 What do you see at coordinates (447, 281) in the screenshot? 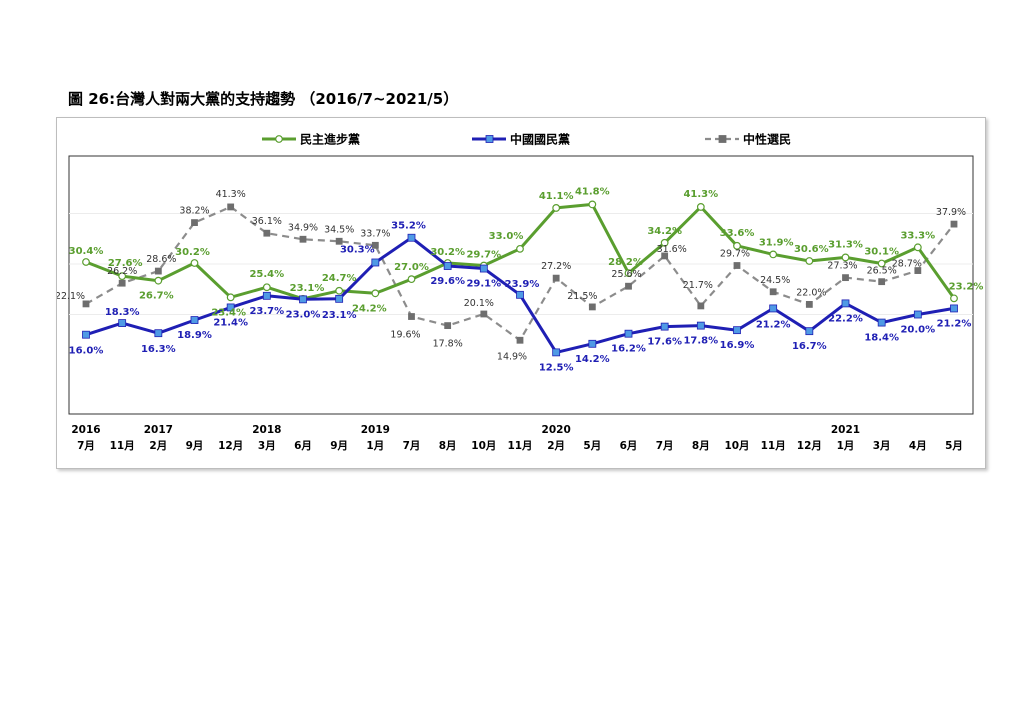
I see `data-label: 29.6%` at bounding box center [447, 281].